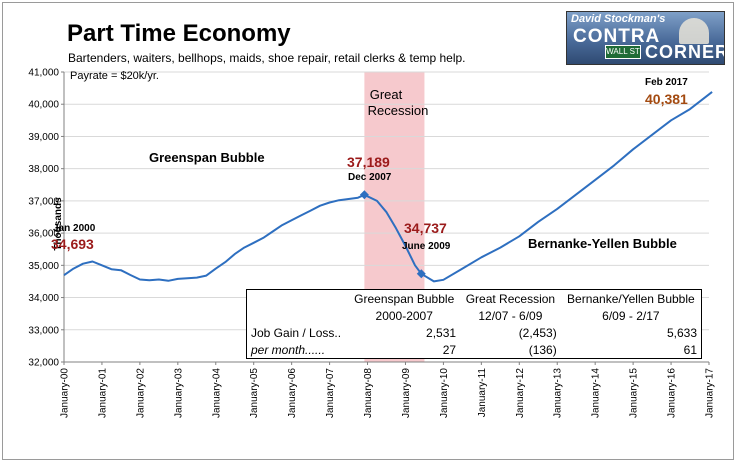 The height and width of the screenshot is (462, 736). I want to click on x-tick-label: January-01, so click(102, 393).